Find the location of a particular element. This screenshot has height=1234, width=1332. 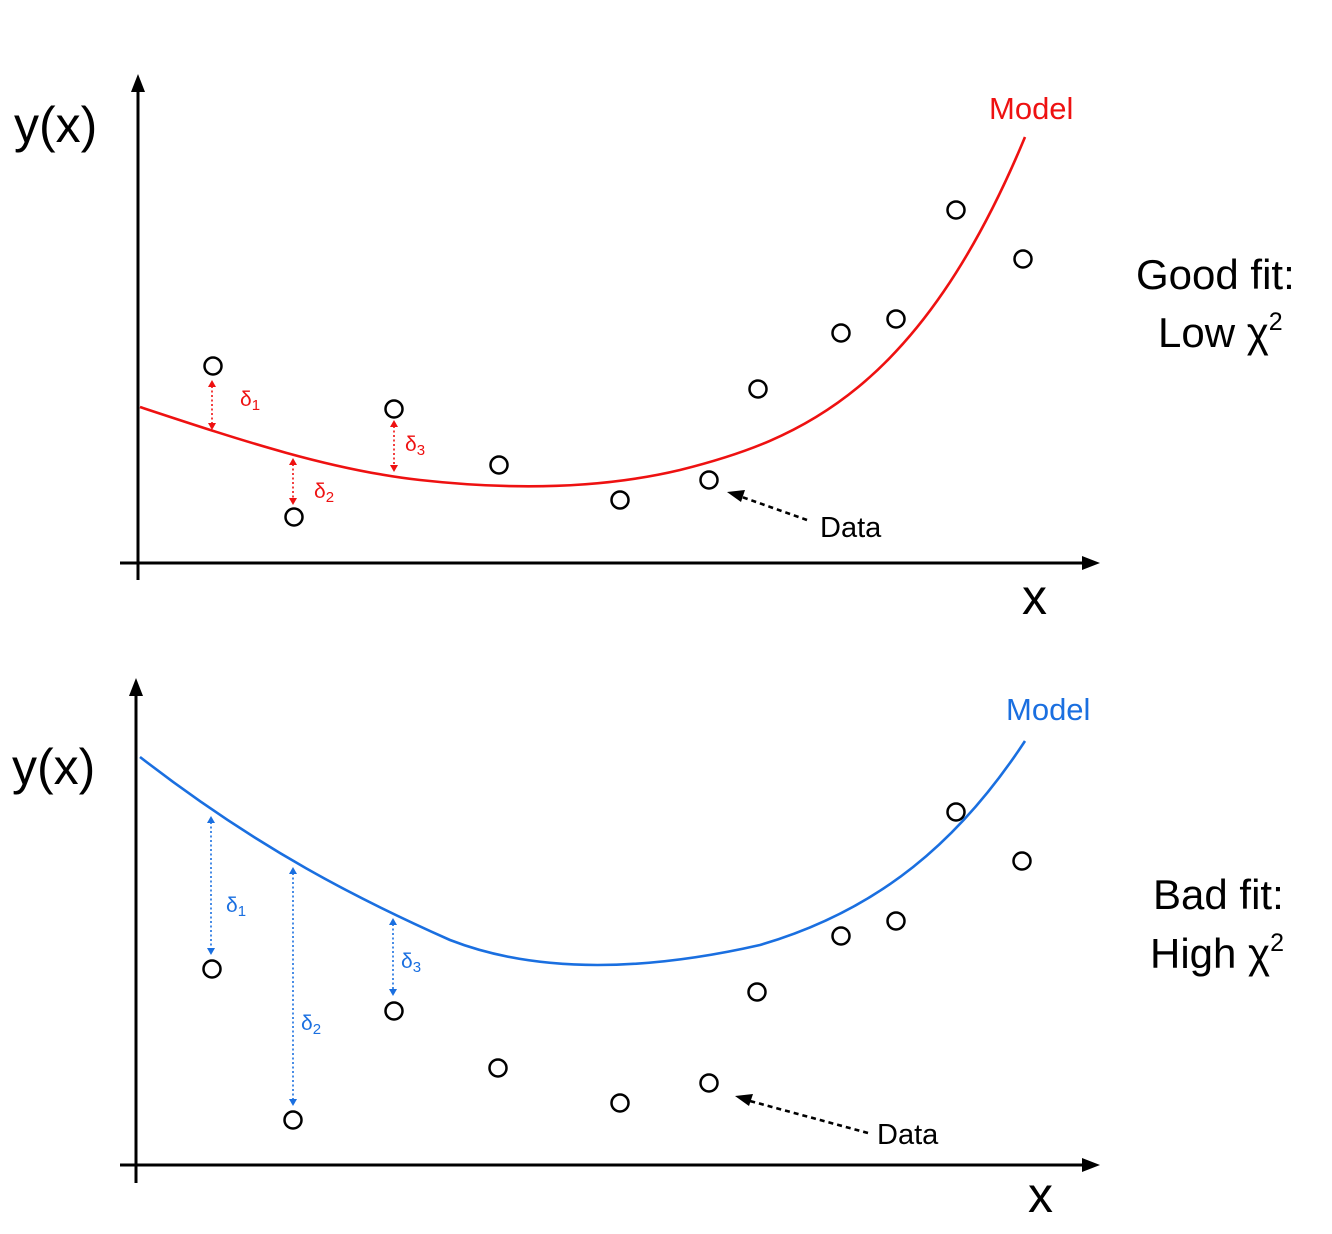

good-residual-3-top-arrow is located at coordinates (394, 423).